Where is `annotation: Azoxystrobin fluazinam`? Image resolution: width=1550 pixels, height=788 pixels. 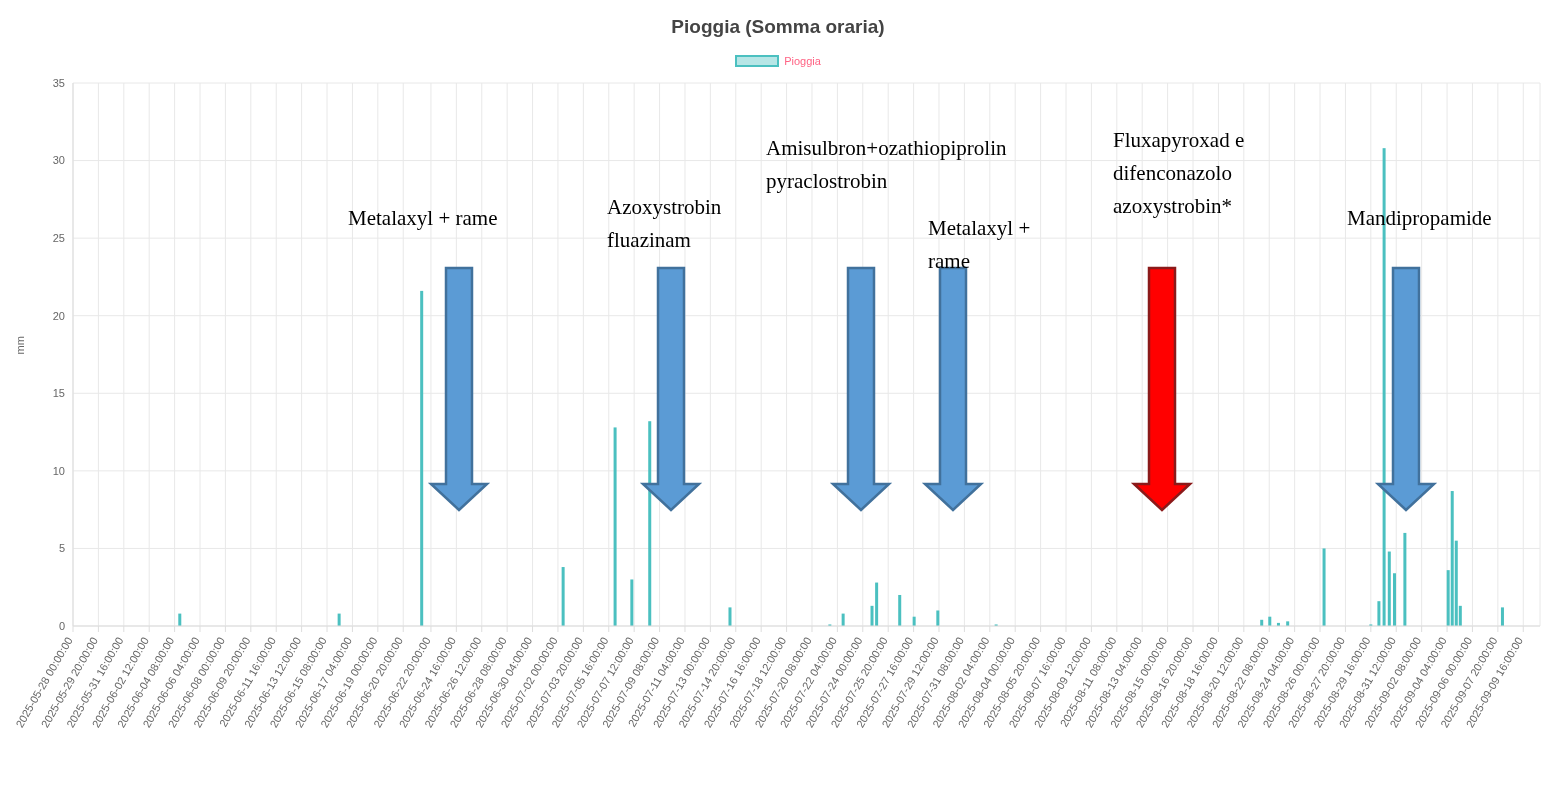
annotation: Azoxystrobin fluazinam is located at coordinates (664, 223).